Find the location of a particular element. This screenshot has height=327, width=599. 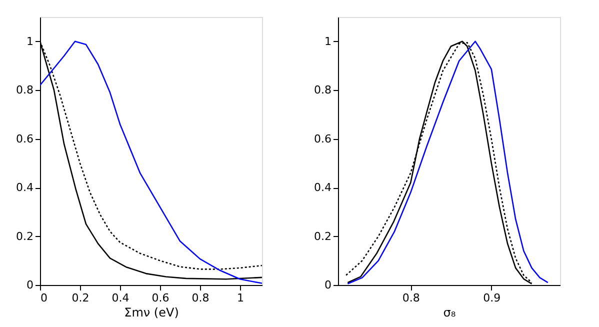

x-axis-title: Σmν (eV) is located at coordinates (151, 313).